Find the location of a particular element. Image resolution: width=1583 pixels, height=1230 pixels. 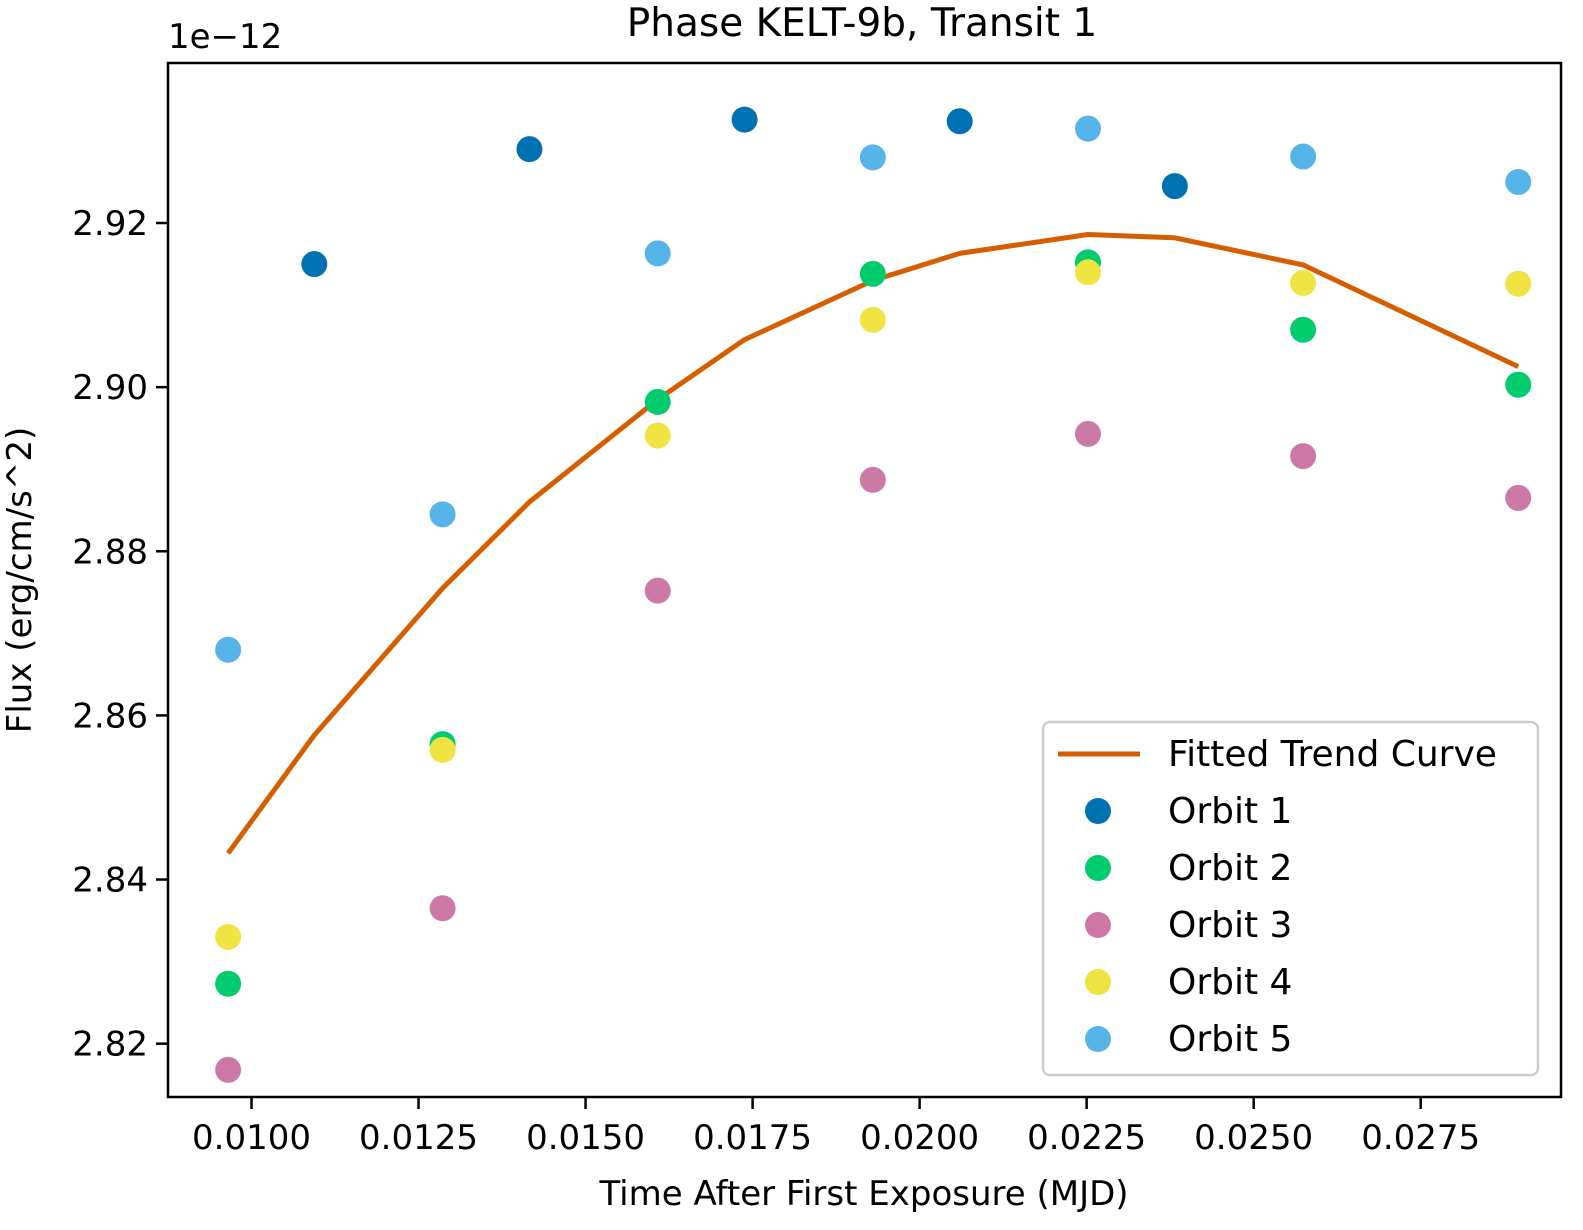

x-tick-label: 0.0125 is located at coordinates (418, 1138).